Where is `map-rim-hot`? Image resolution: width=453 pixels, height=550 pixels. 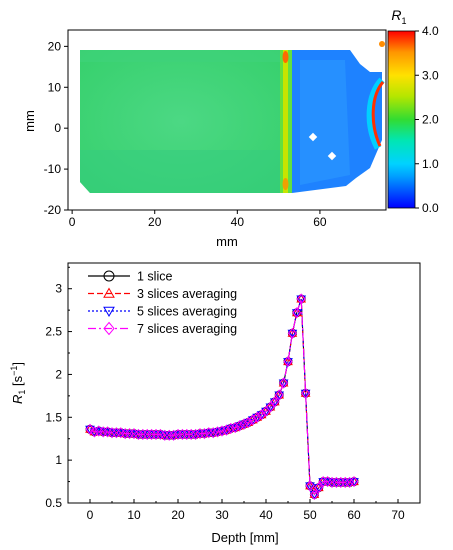 map-rim-hot is located at coordinates (378, 114).